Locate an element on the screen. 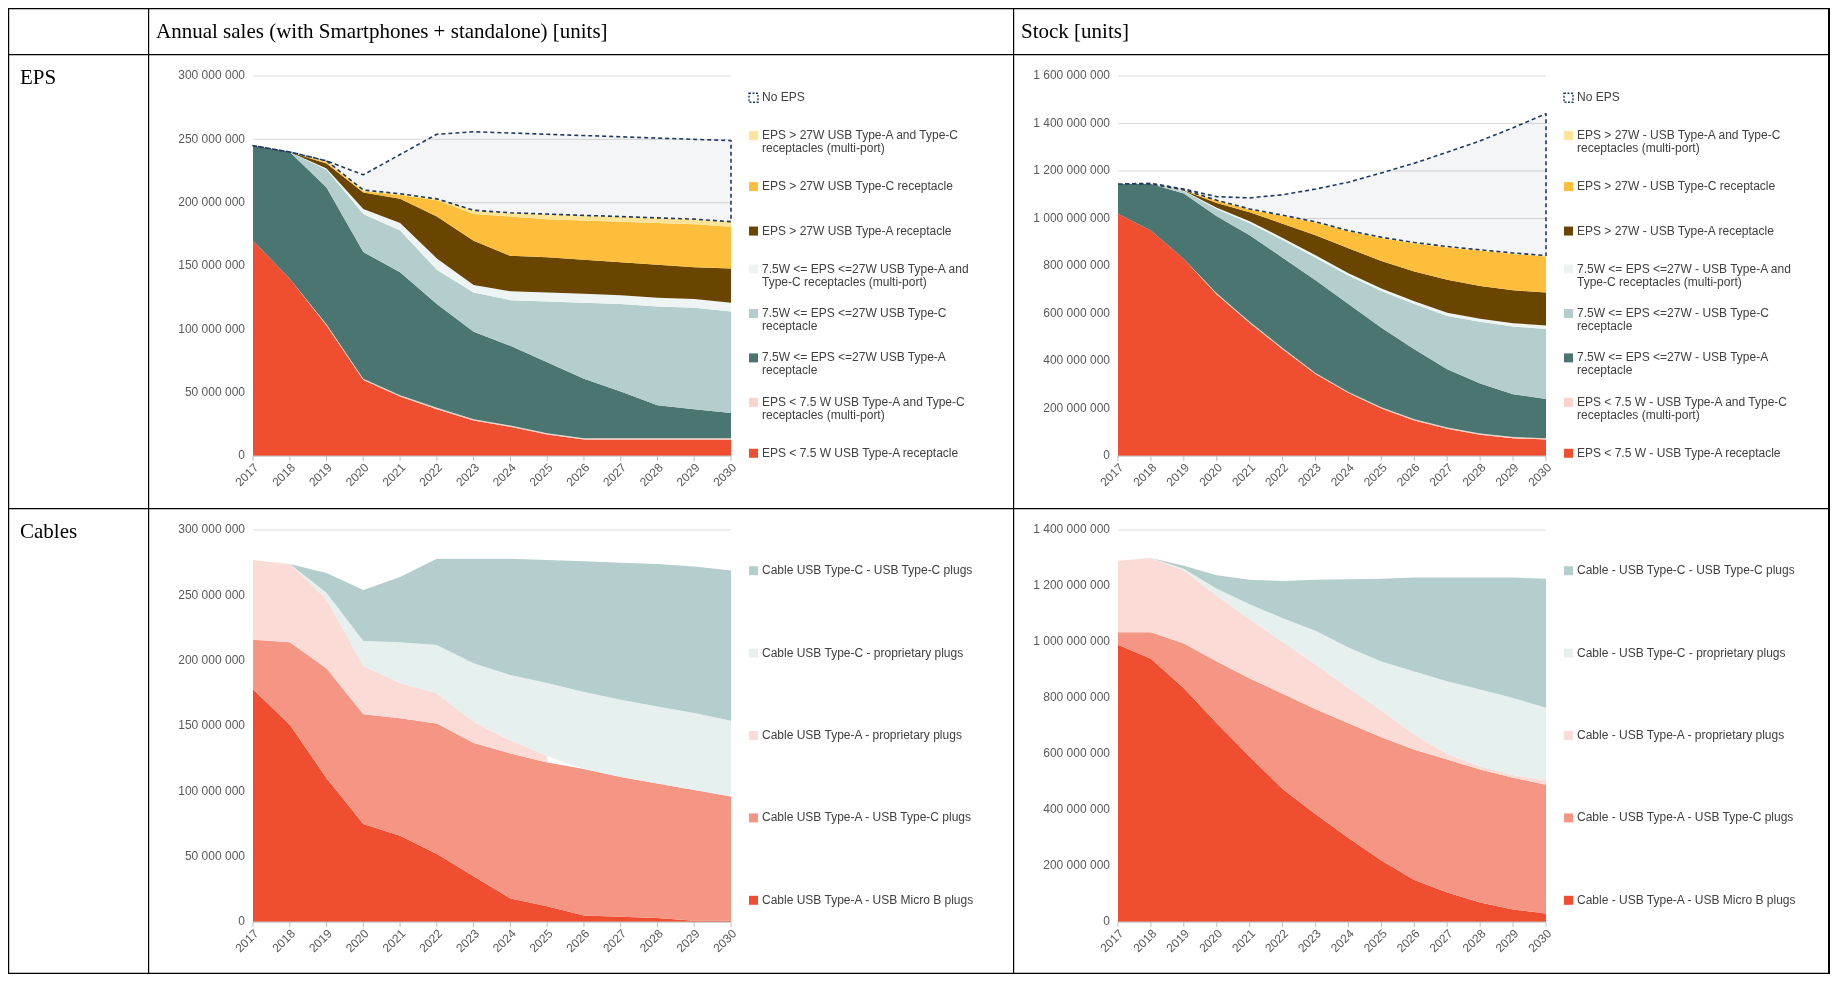  legend-label: 7.5W <= EPS <=27W USB Type-A receptacle is located at coordinates (854, 364).